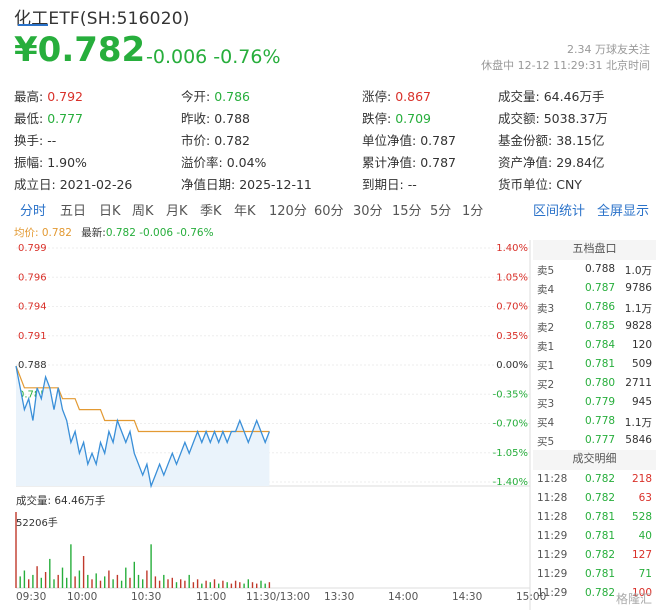 The width and height of the screenshot is (656, 615). Describe the element at coordinates (594, 479) in the screenshot. I see `trade-row: 11:28 0.782 218` at that location.